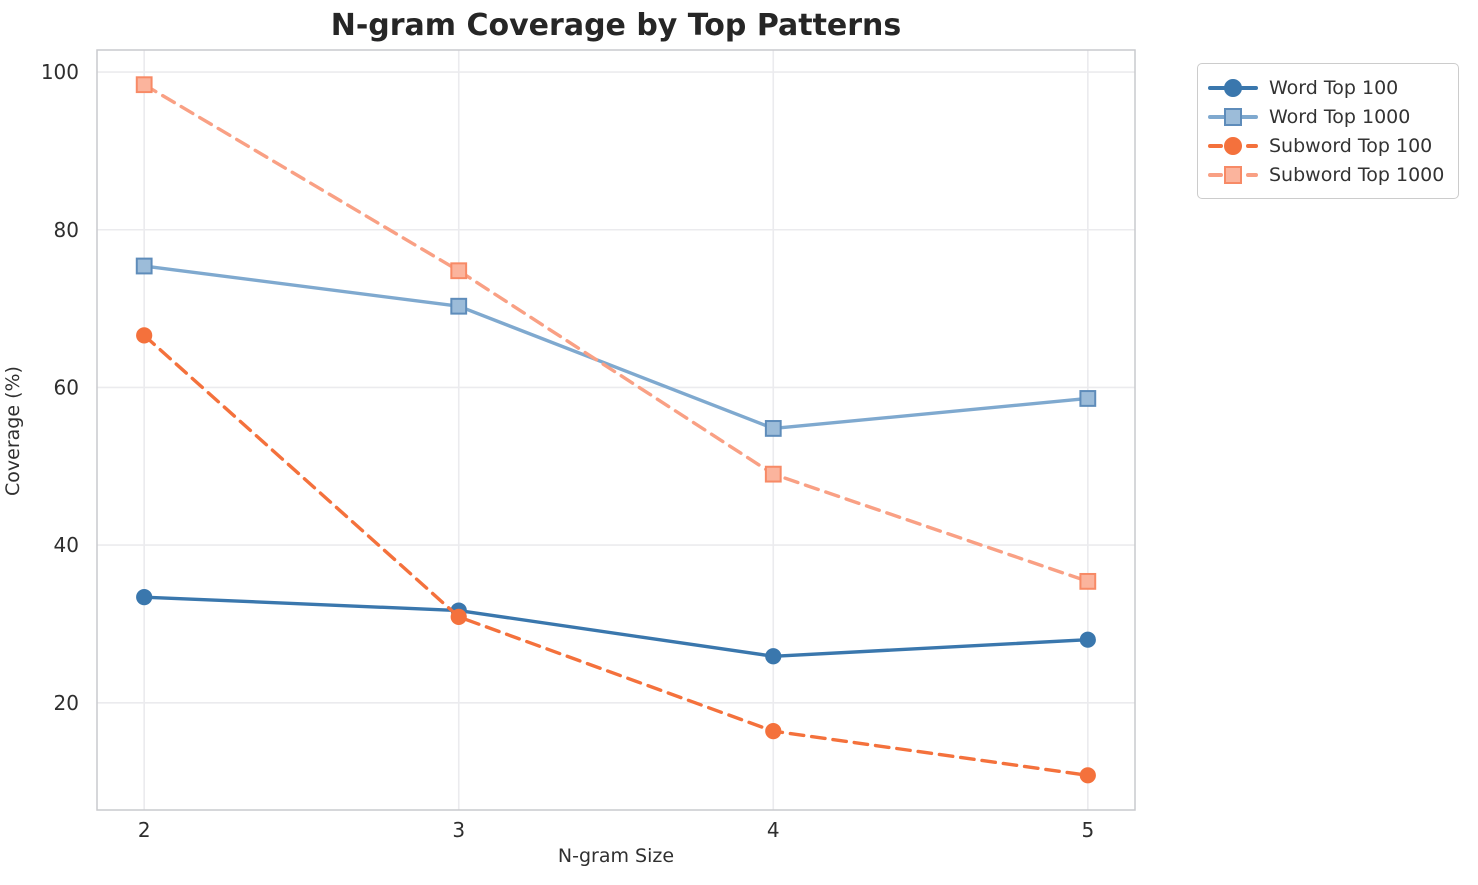 The image size is (1478, 885). I want to click on x-tick-label: 2, so click(144, 830).